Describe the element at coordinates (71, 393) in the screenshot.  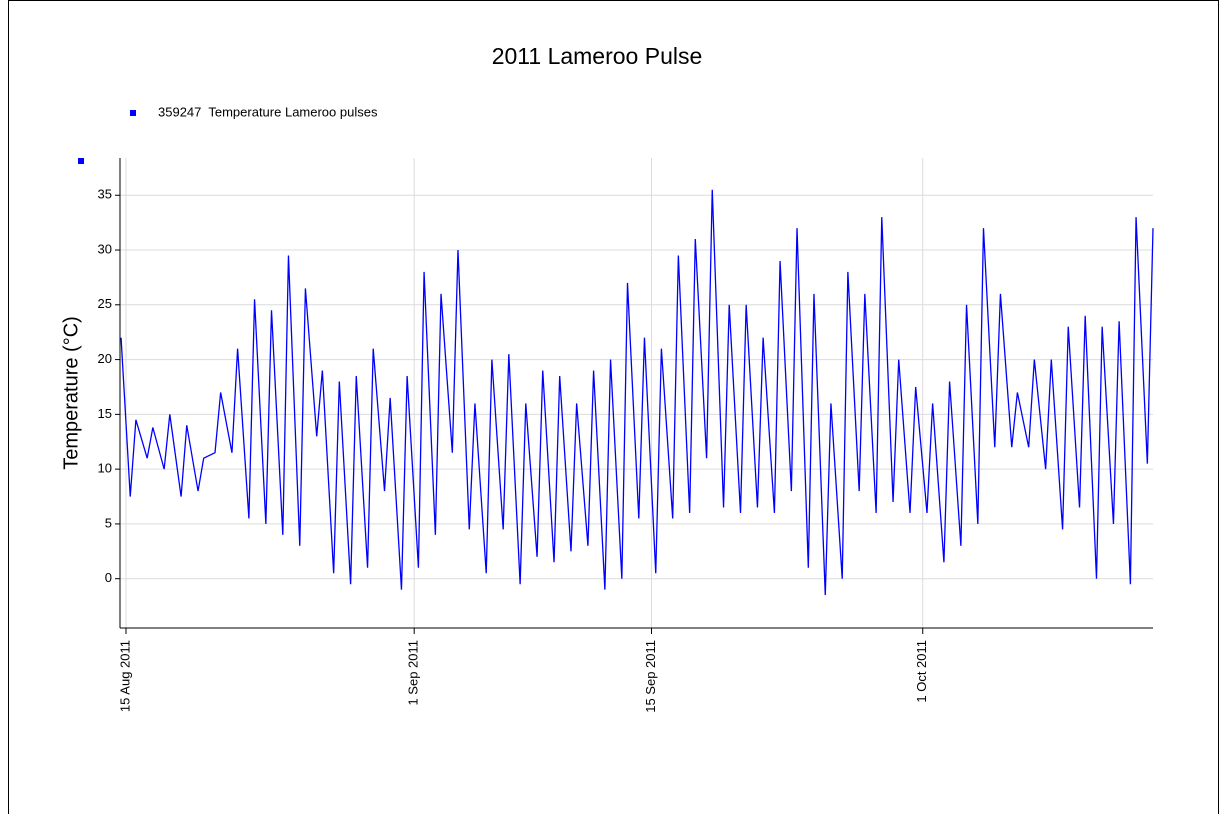
I see `y-axis-label: Temperature (°C)` at that location.